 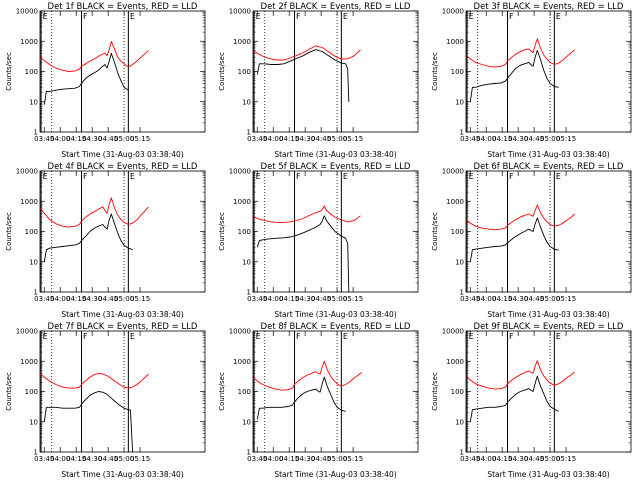 What do you see at coordinates (511, 176) in the screenshot?
I see `time-marker-label: F` at bounding box center [511, 176].